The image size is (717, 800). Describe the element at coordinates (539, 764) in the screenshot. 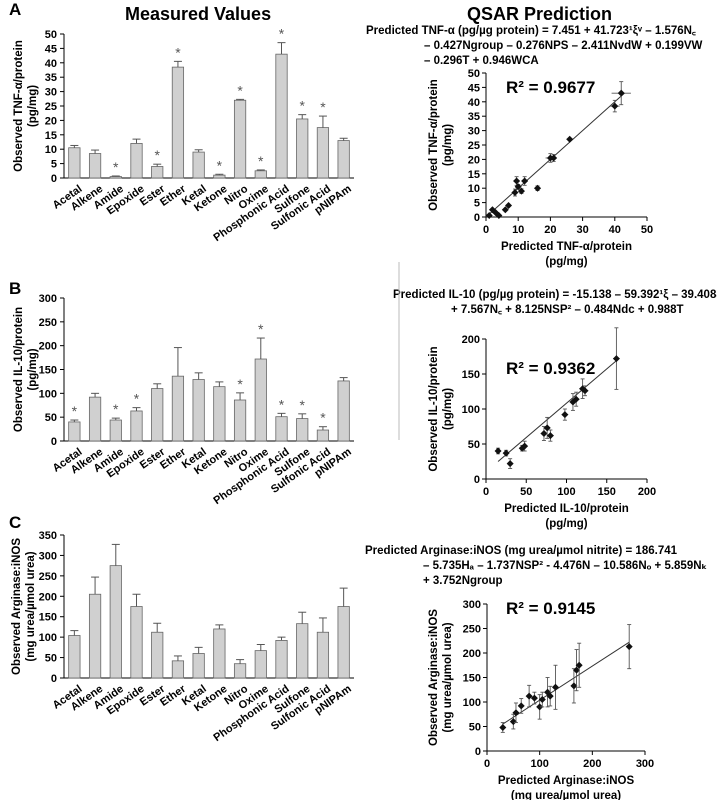

I see `x-tick-label: 100` at that location.